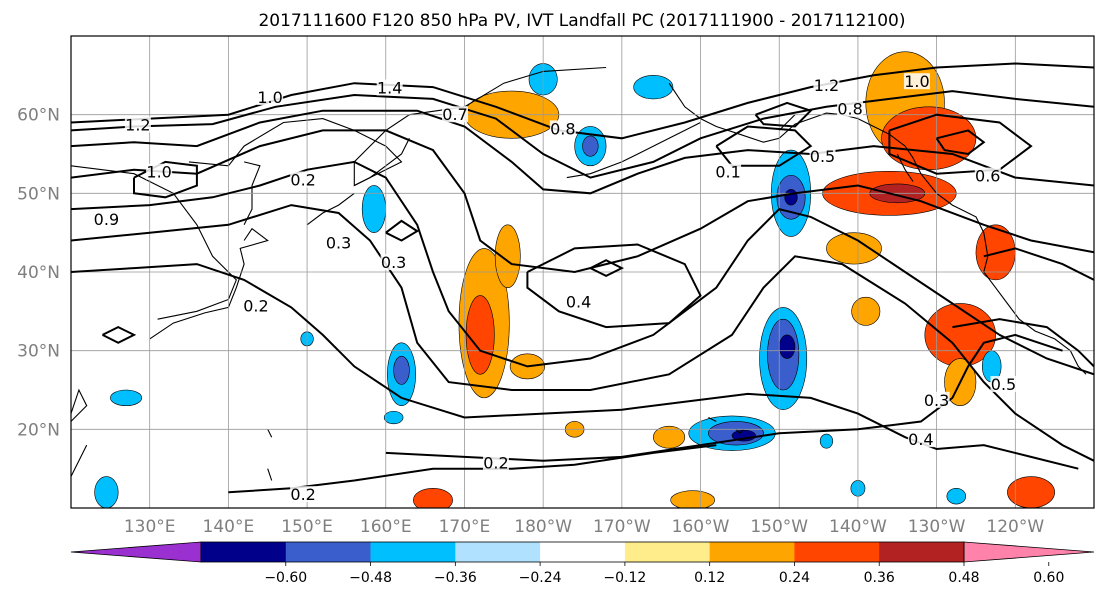  What do you see at coordinates (370, 578) in the screenshot?
I see `colorbar-tick-label: −0.48` at bounding box center [370, 578].